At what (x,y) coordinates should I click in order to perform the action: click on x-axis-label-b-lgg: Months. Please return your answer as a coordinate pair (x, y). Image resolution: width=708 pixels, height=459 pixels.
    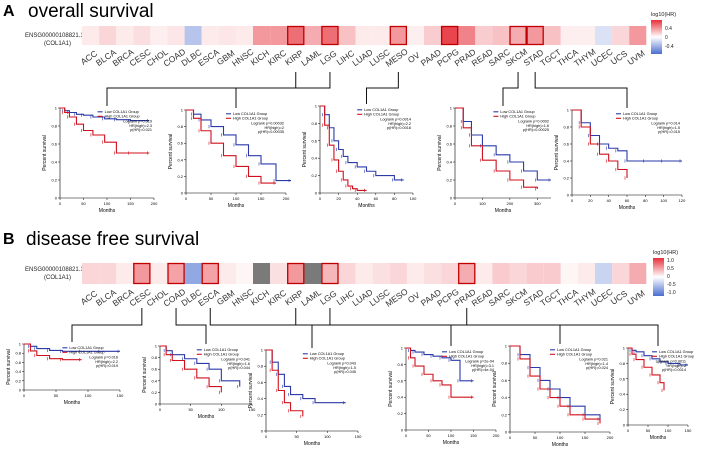
    Looking at the image, I should click on (560, 445).